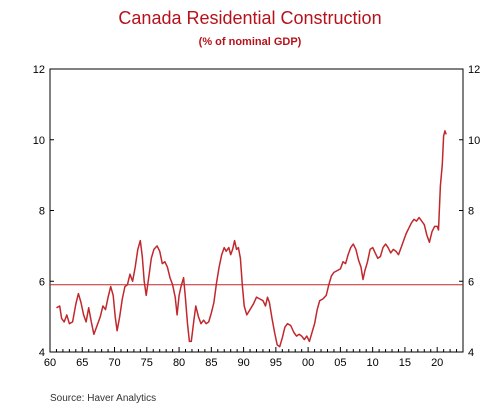 This screenshot has height=407, width=500. What do you see at coordinates (243, 363) in the screenshot?
I see `x-tick-label: 90` at bounding box center [243, 363].